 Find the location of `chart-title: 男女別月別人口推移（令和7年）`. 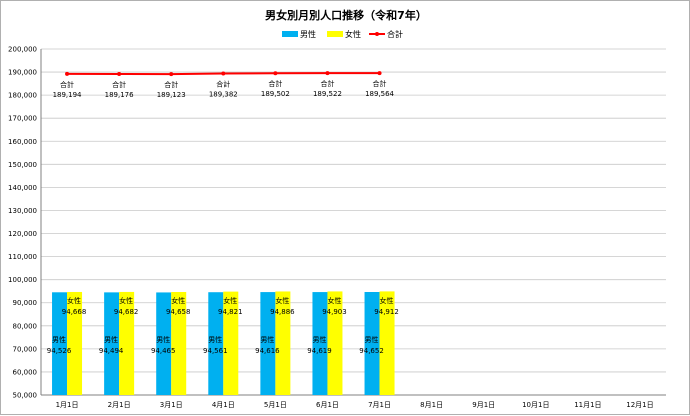

chart-title: 男女別月別人口推移（令和7年） is located at coordinates (346, 15).